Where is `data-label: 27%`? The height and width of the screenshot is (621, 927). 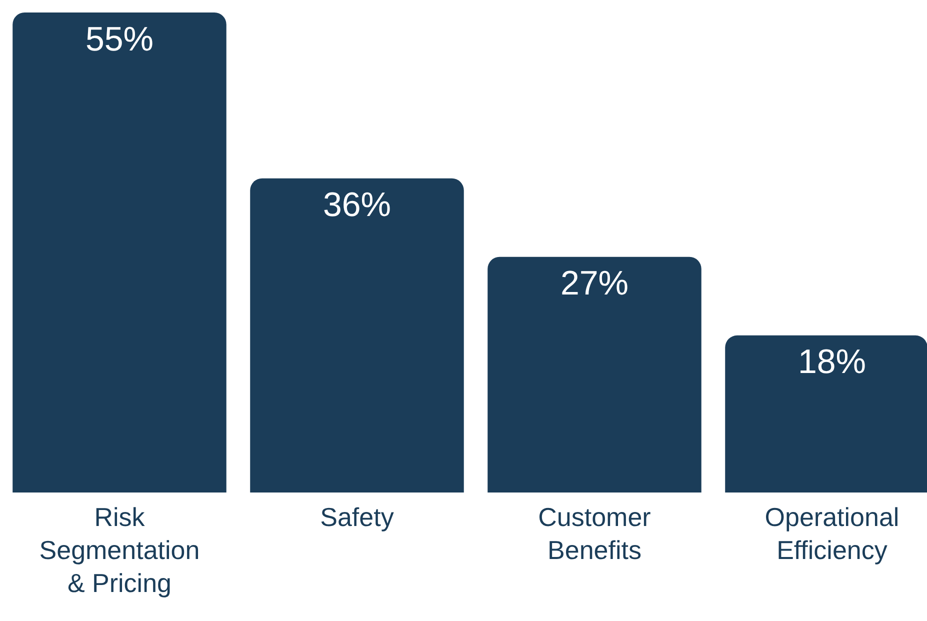 data-label: 27% is located at coordinates (594, 283).